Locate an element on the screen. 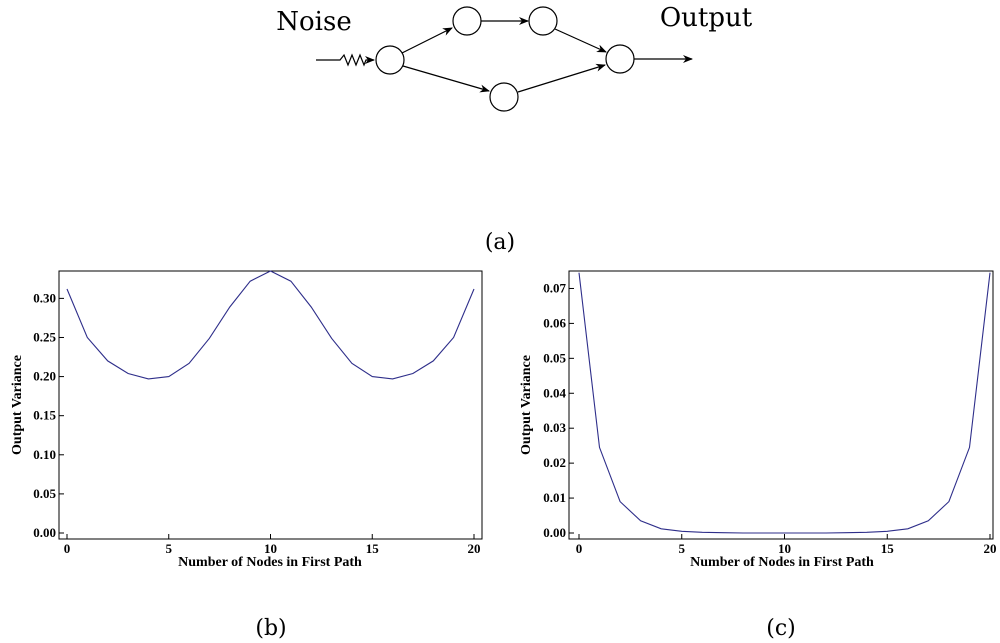 Image resolution: width=1000 pixels, height=643 pixels. chart-b-ytick-label: 0.15 is located at coordinates (44, 415).